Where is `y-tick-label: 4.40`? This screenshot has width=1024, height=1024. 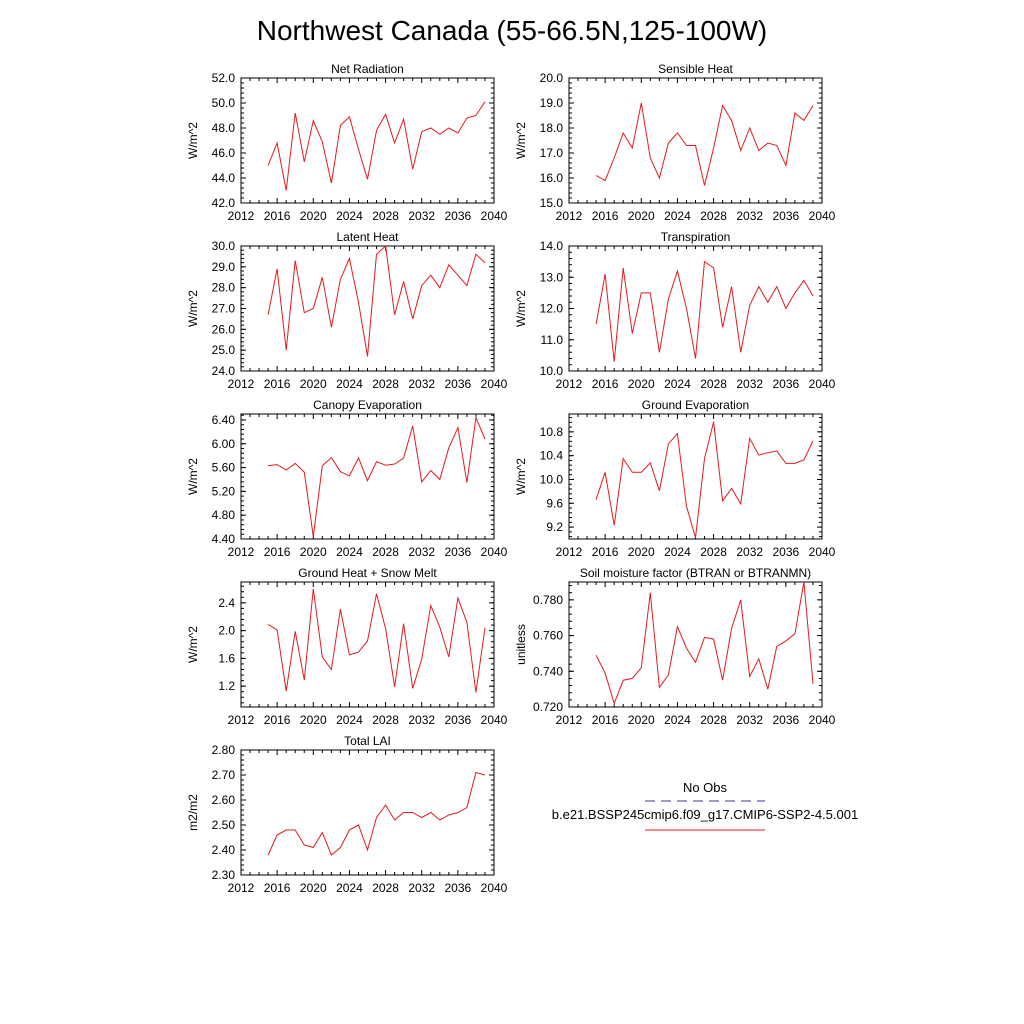
y-tick-label: 4.40 is located at coordinates (224, 539).